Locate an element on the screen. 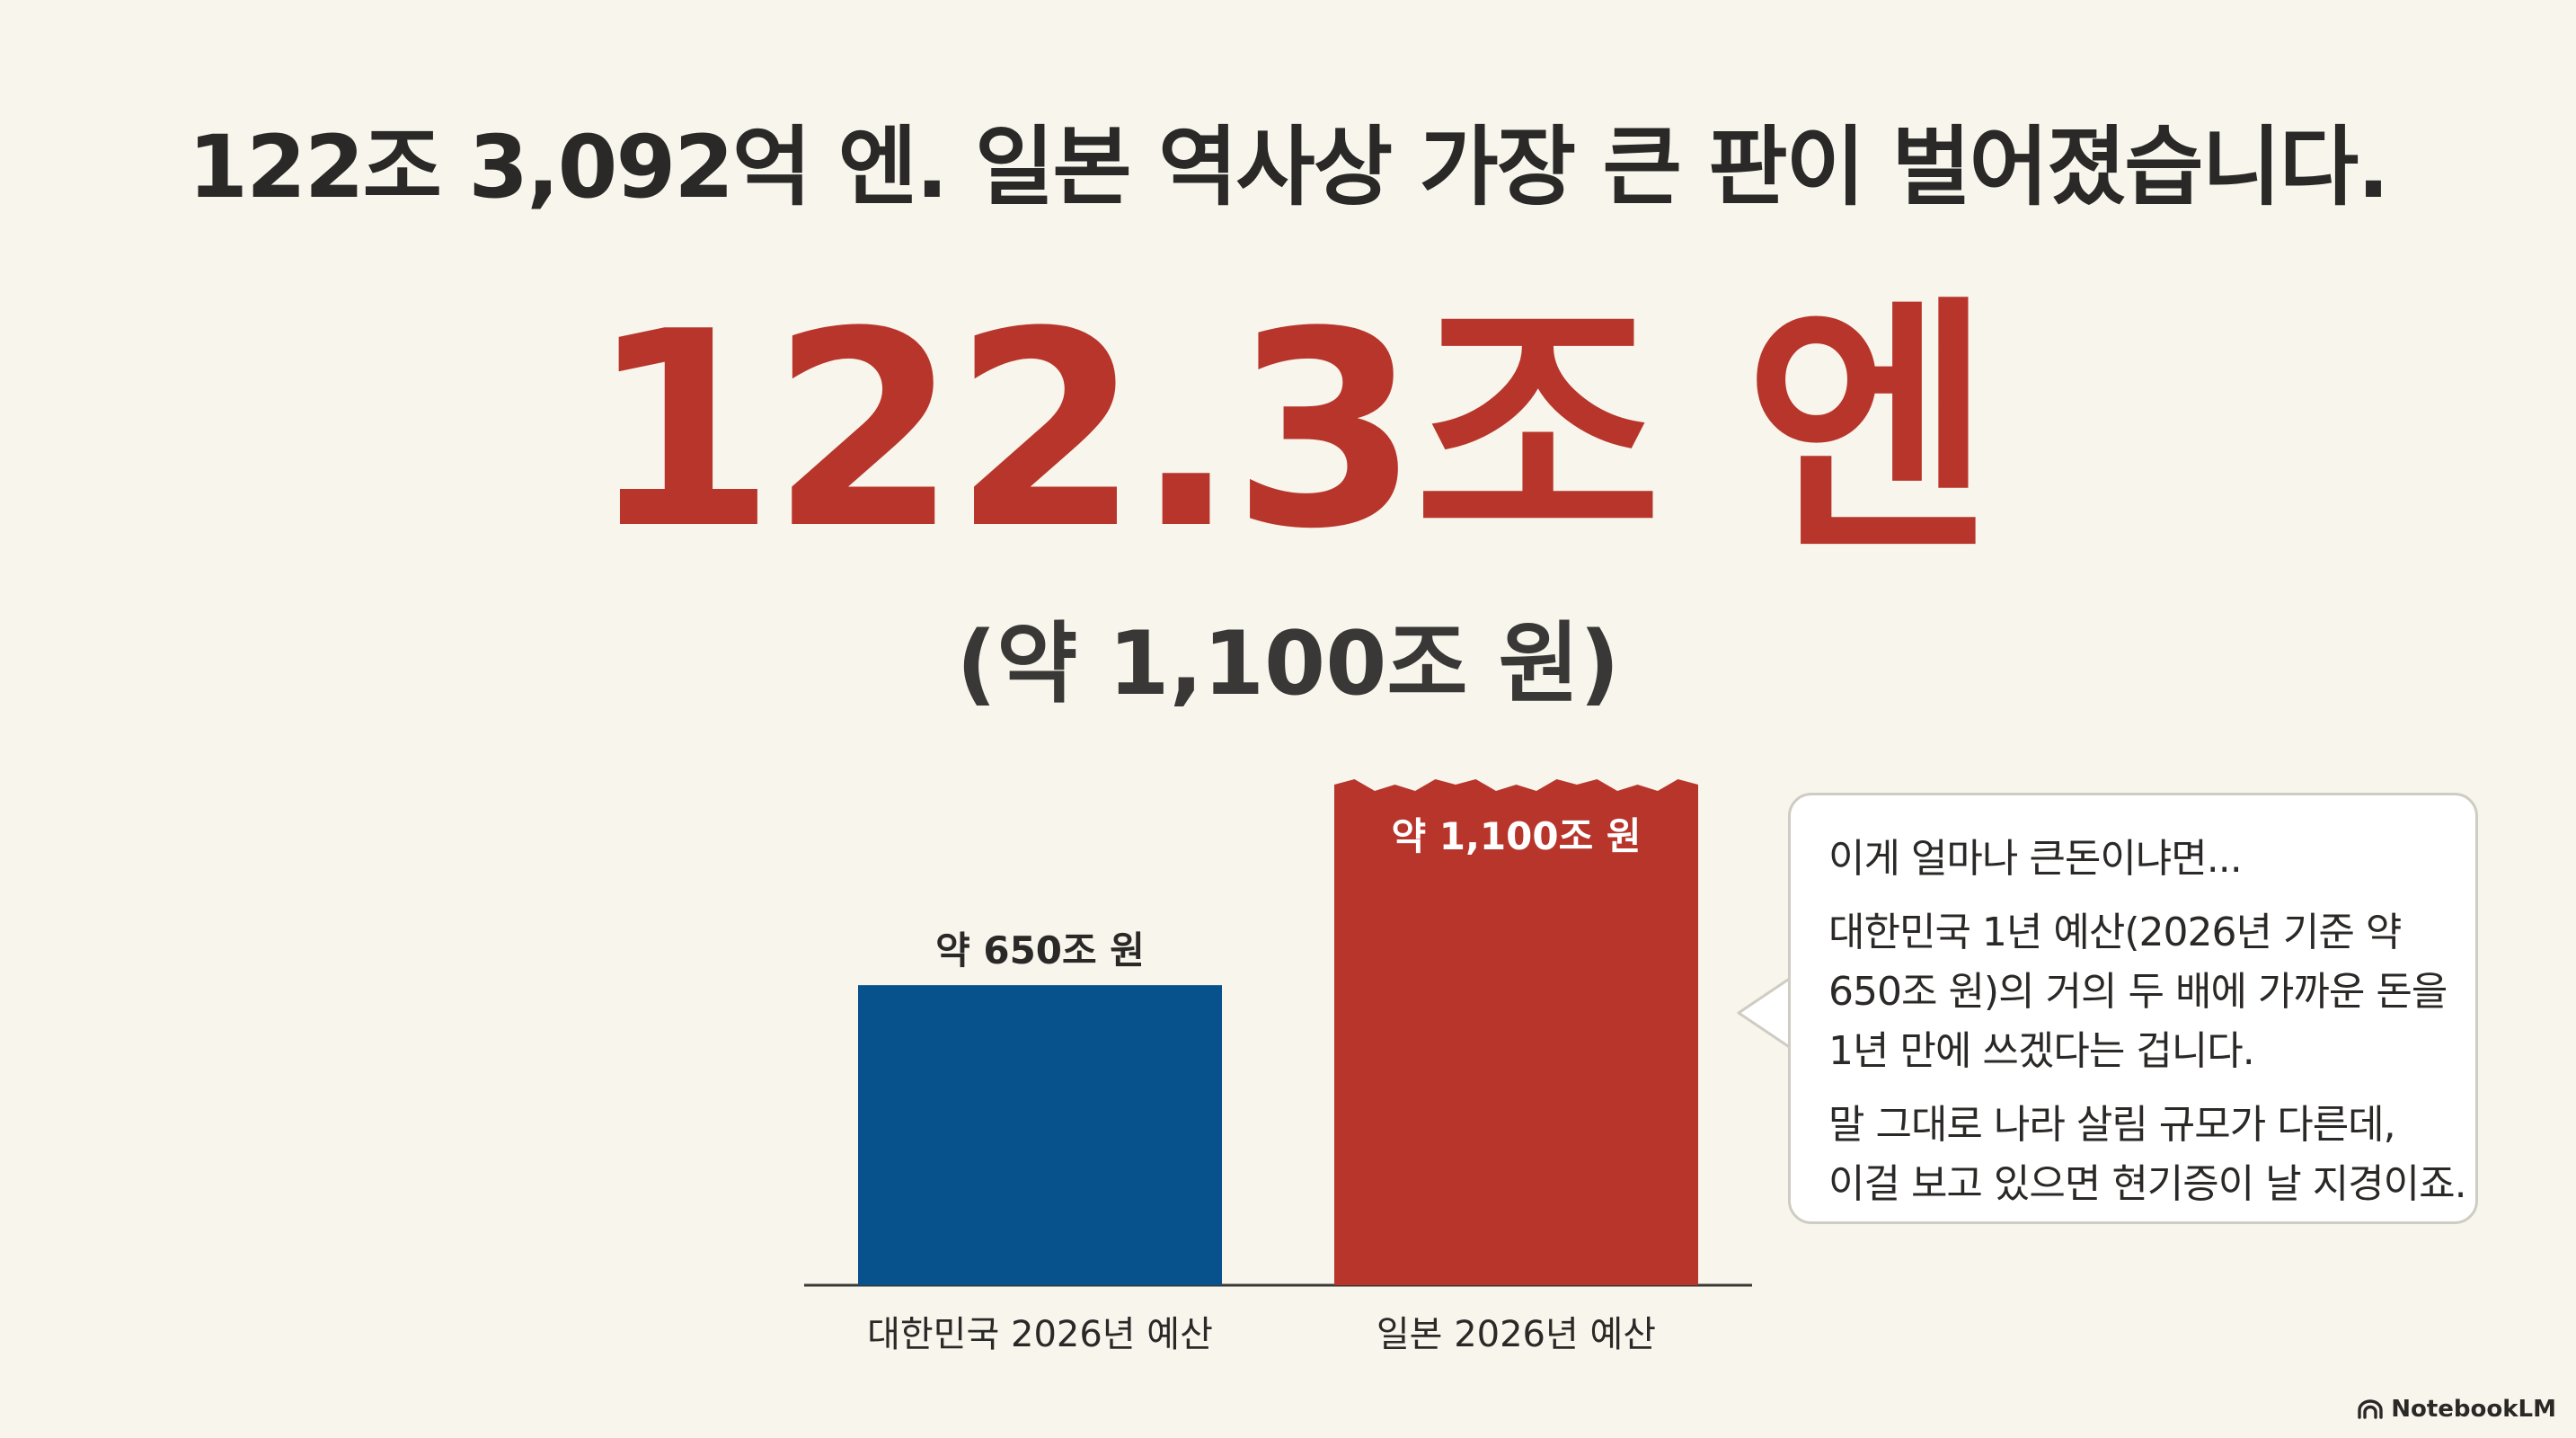 This screenshot has width=2576, height=1438. bubble-p2-line-2: 650조 원)의 거의 두 배에 가까운 돈을 is located at coordinates (2138, 992).